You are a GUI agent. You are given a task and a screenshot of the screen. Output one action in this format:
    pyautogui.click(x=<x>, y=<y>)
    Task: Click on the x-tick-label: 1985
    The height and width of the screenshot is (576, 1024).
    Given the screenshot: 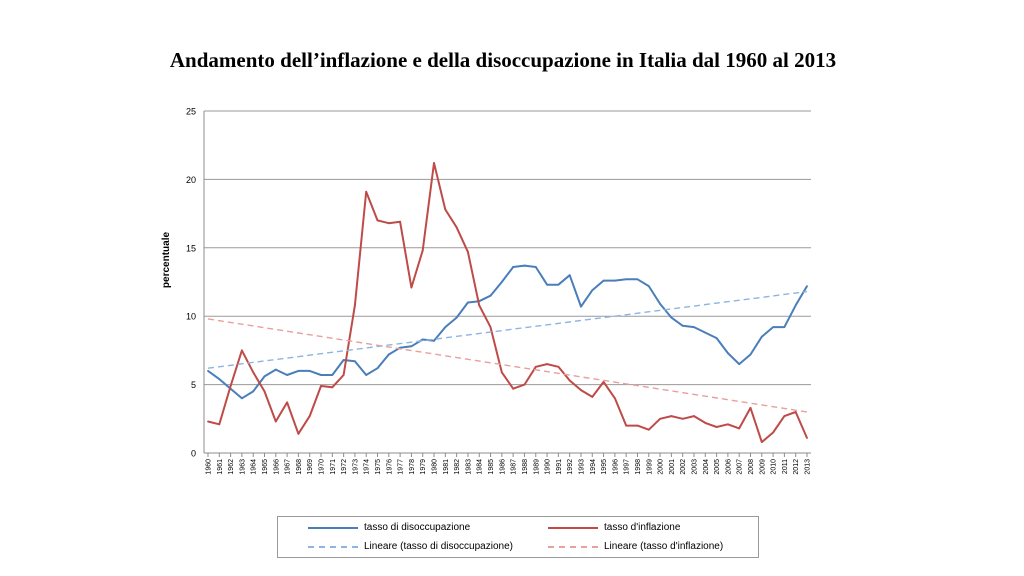 What is the action you would take?
    pyautogui.click(x=491, y=467)
    